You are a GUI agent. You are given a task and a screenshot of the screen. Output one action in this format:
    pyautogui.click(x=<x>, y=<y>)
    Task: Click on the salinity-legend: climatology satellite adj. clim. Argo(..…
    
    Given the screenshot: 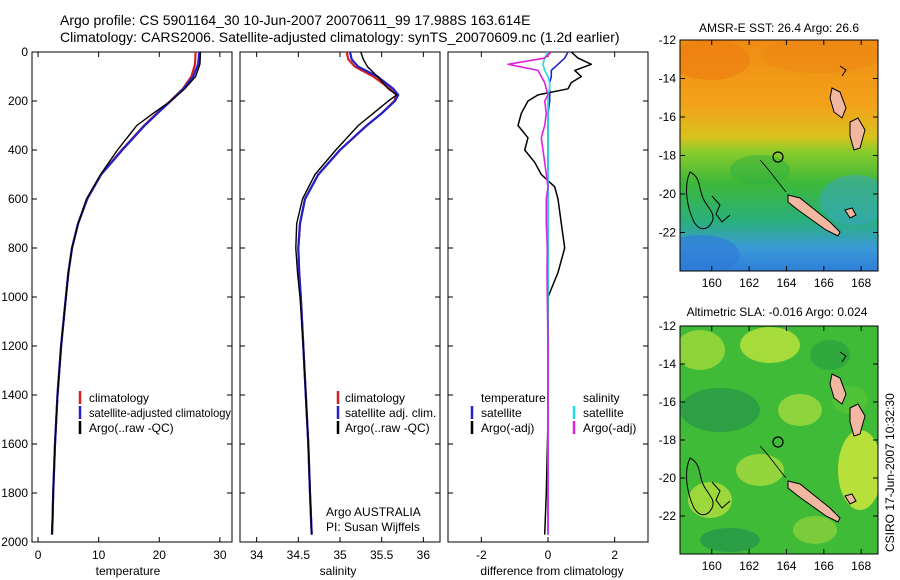 What is the action you would take?
    pyautogui.click(x=386, y=413)
    